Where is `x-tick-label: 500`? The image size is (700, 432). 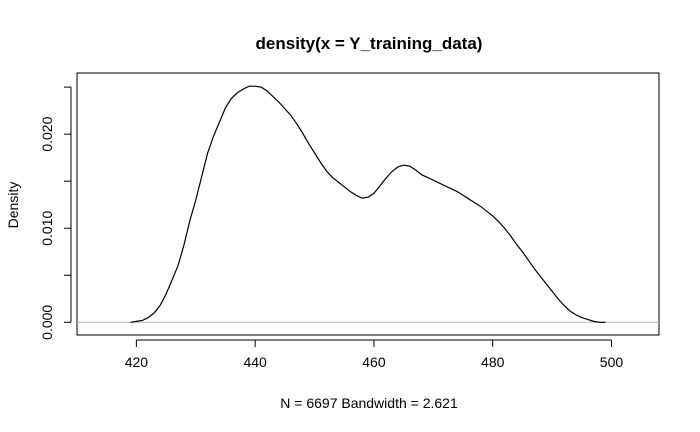
x-tick-label: 500 is located at coordinates (612, 362).